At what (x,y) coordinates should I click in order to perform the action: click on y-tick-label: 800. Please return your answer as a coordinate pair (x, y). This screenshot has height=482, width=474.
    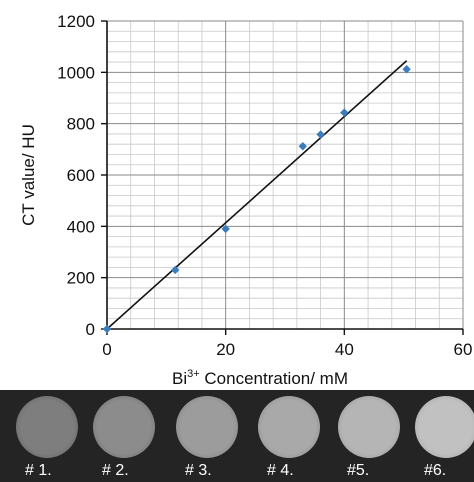
    Looking at the image, I should click on (81, 124).